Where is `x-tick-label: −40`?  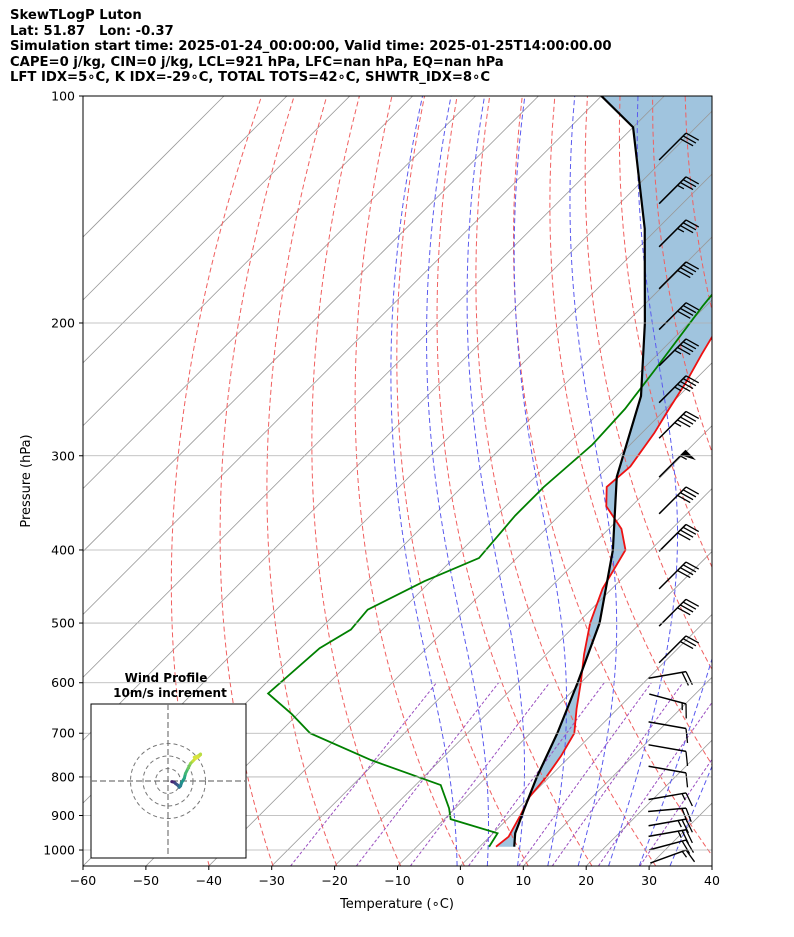
x-tick-label: −40 is located at coordinates (209, 880).